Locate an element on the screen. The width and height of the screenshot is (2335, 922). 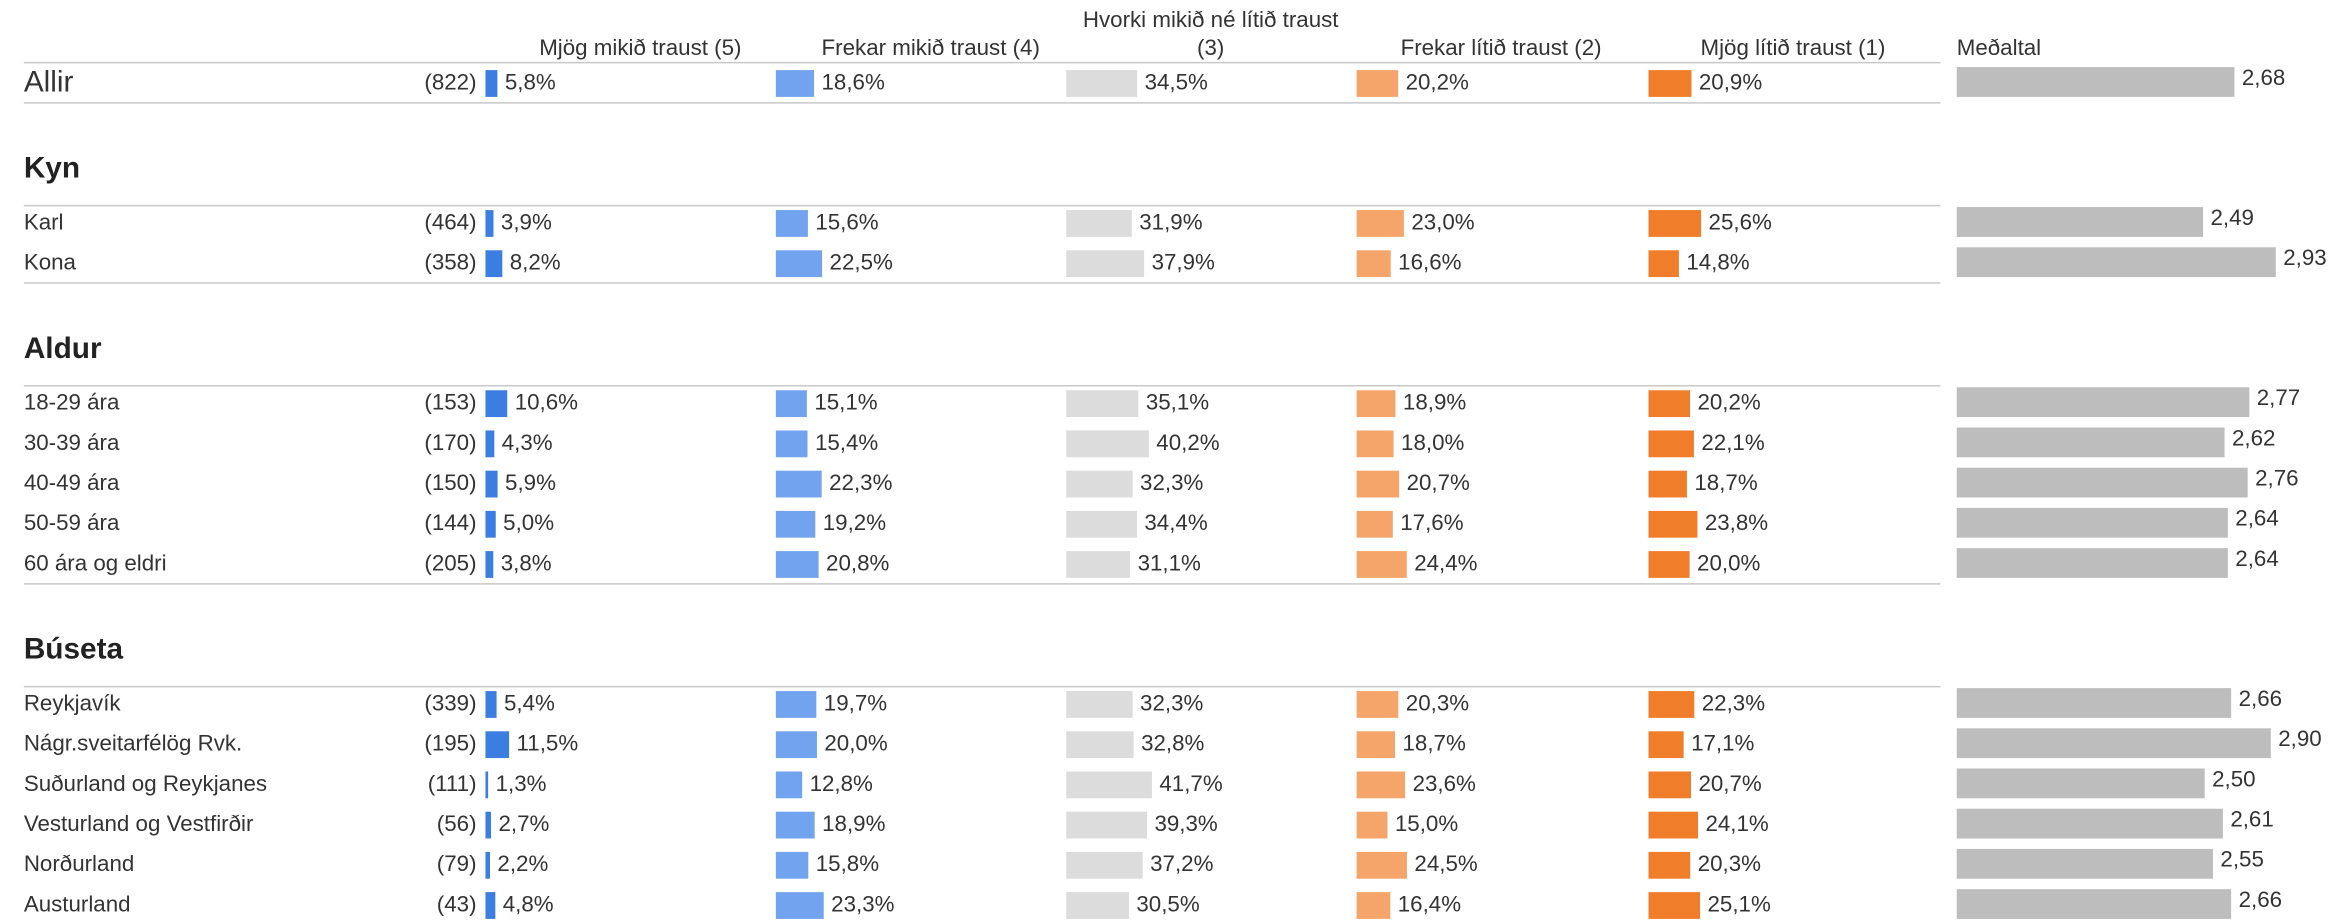
value-label: 37,9% is located at coordinates (1183, 262).